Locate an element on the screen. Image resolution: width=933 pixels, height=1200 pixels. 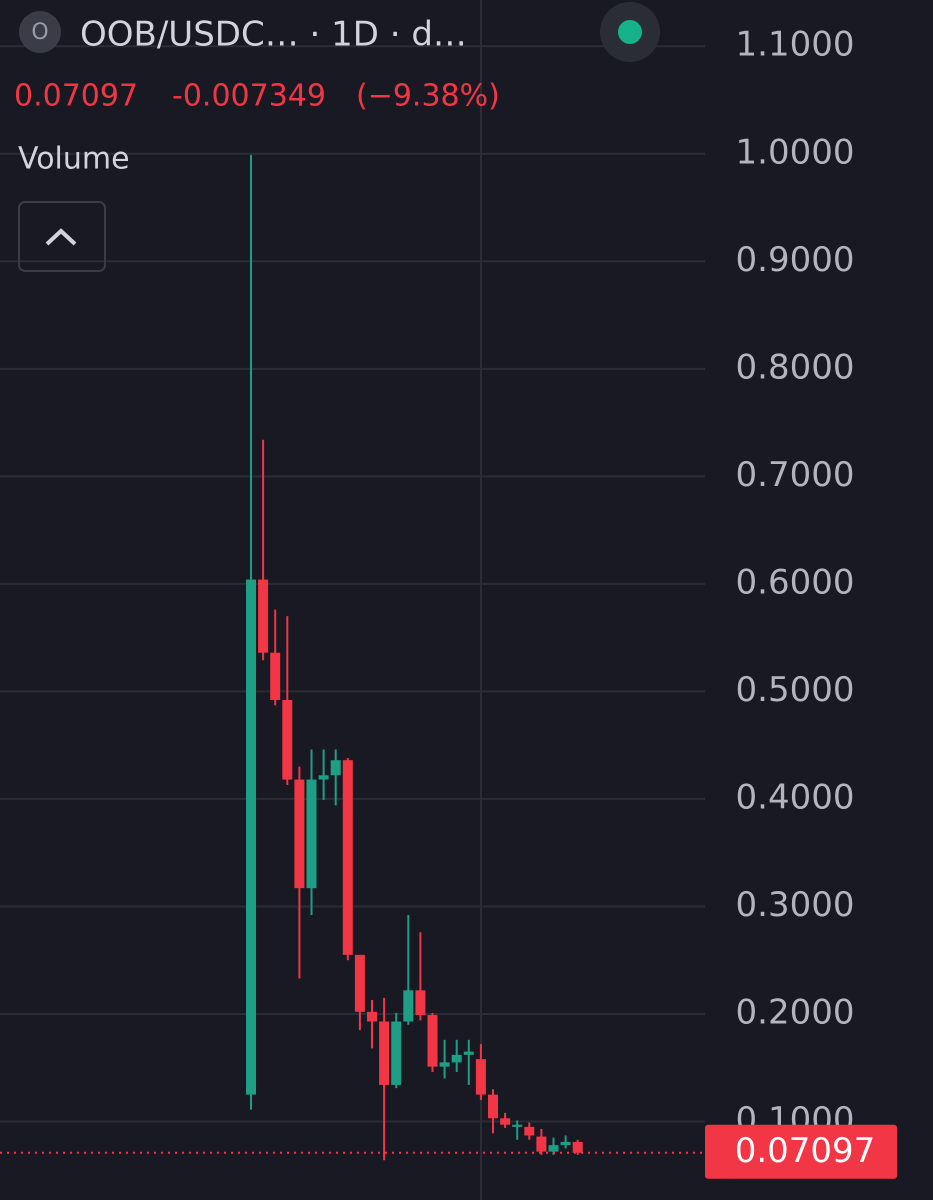
price-change: -0.007349 is located at coordinates (249, 96).